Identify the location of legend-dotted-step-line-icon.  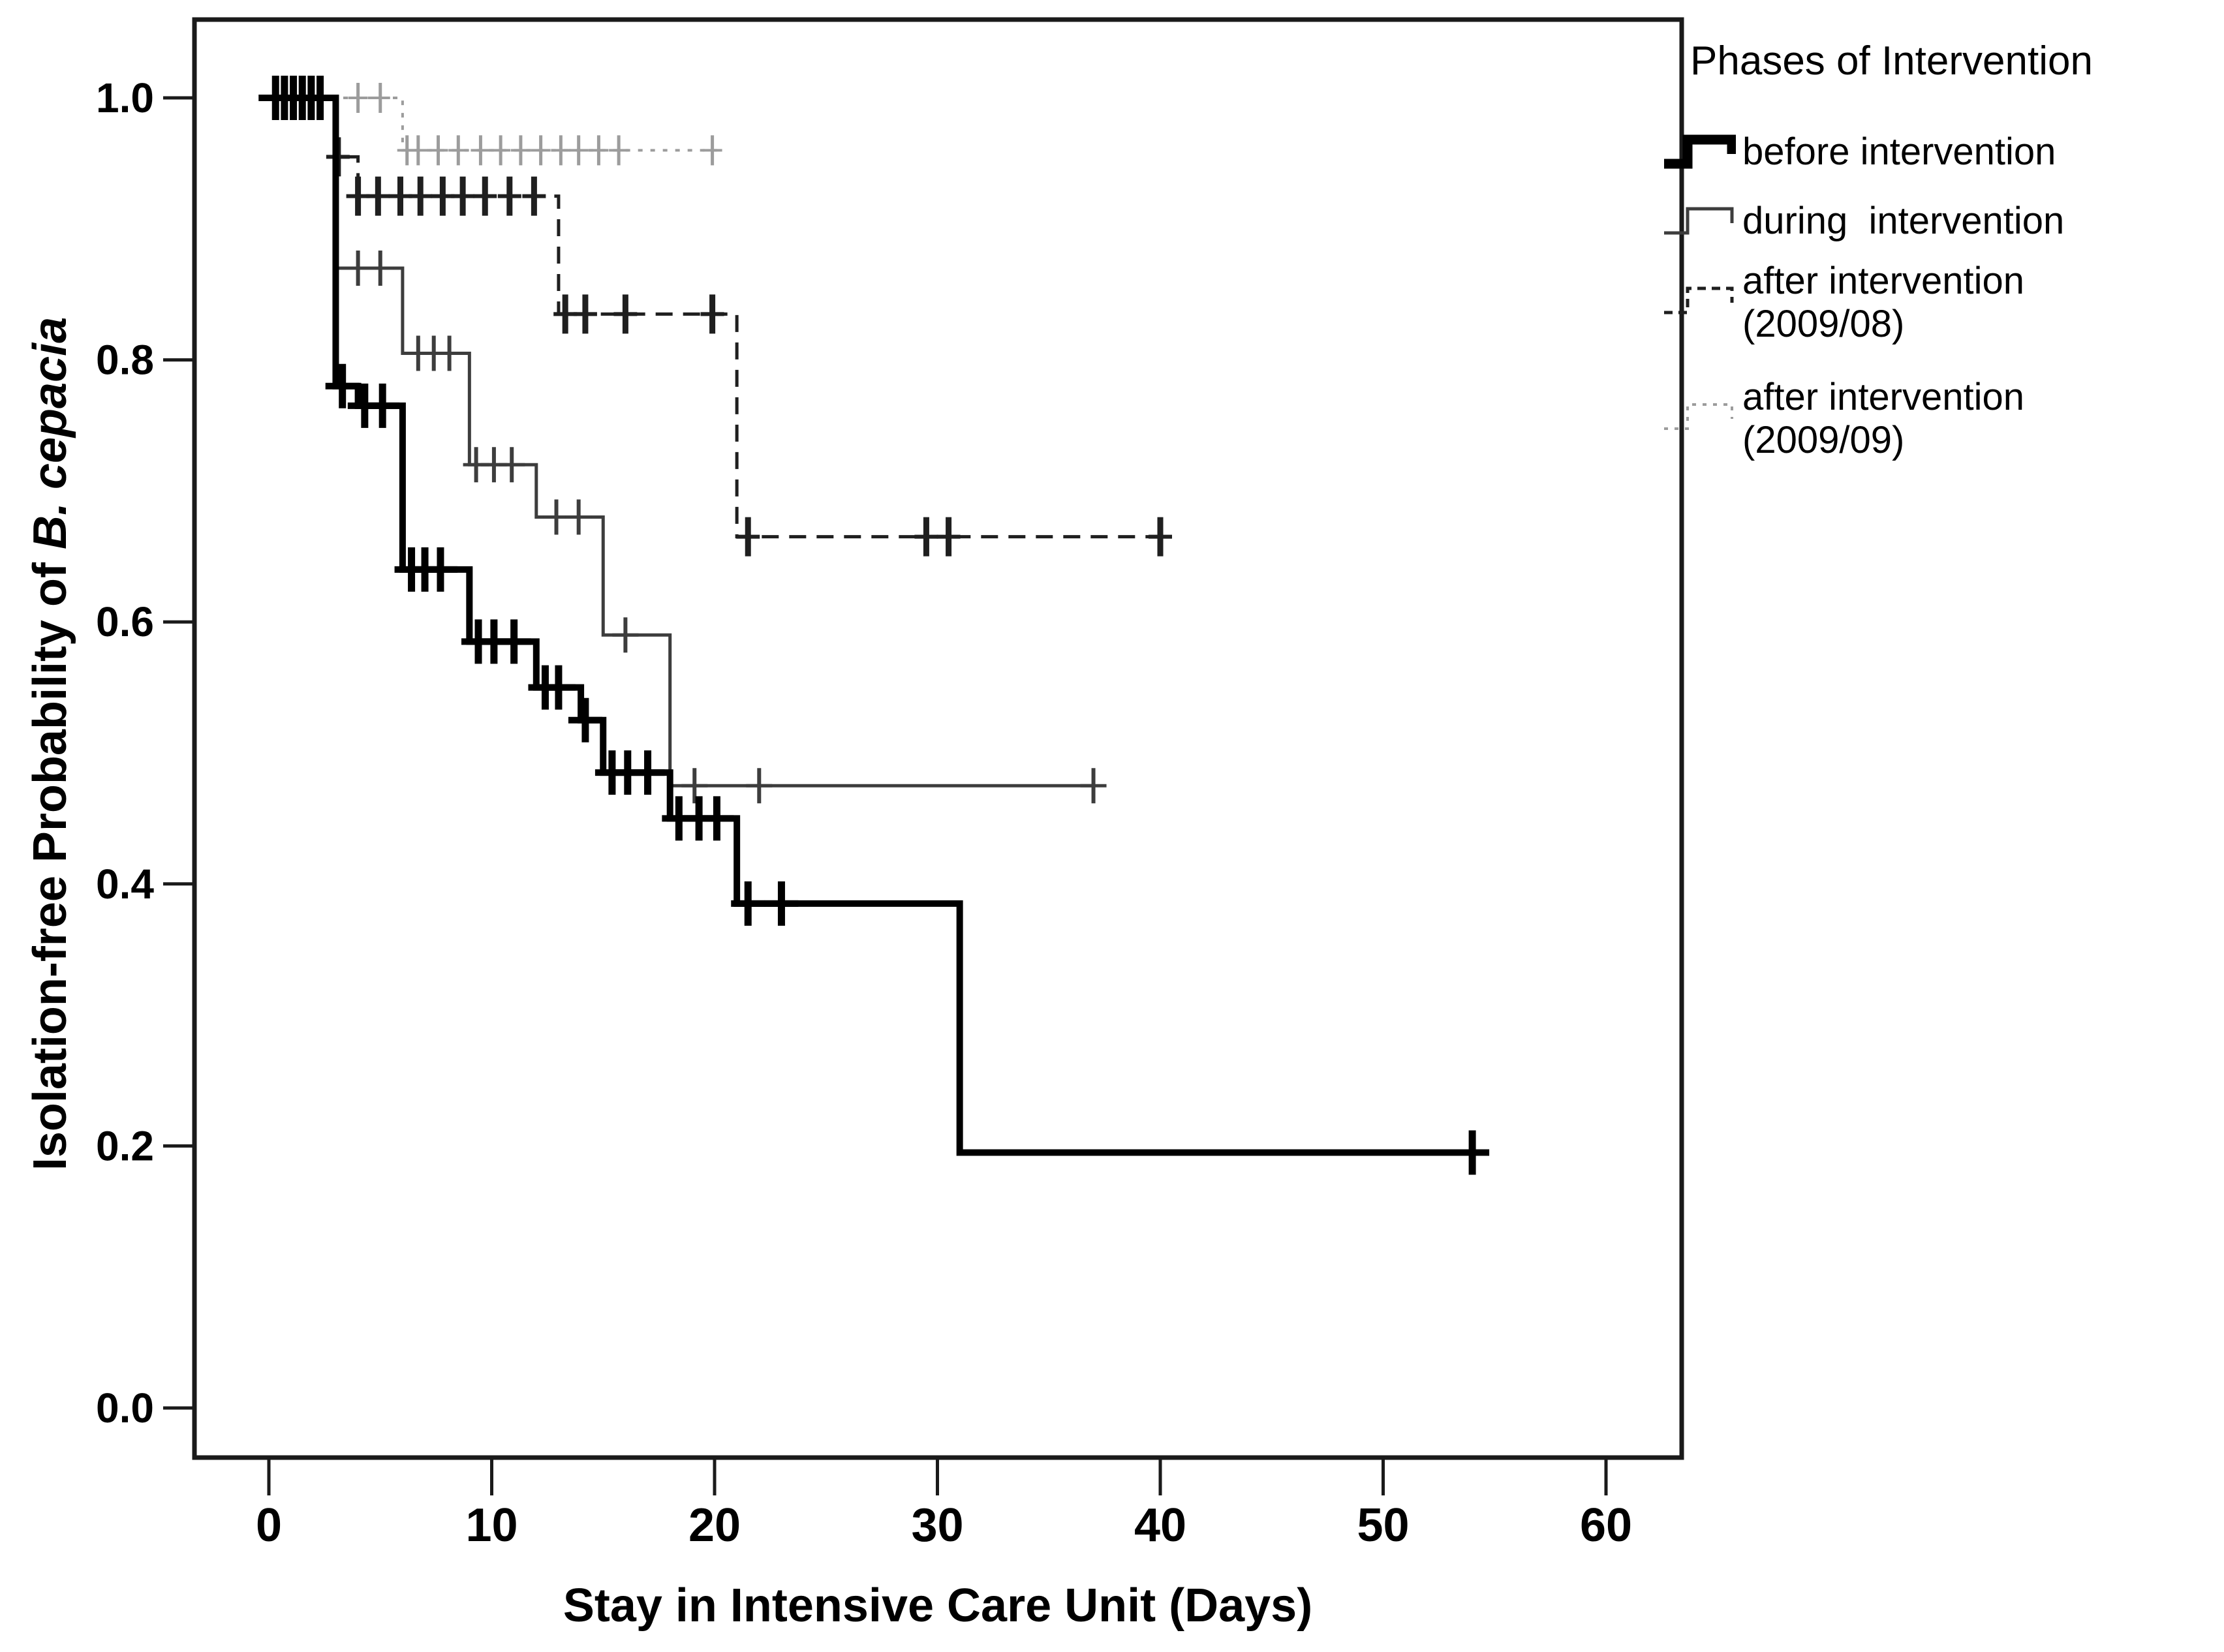
(1698, 417).